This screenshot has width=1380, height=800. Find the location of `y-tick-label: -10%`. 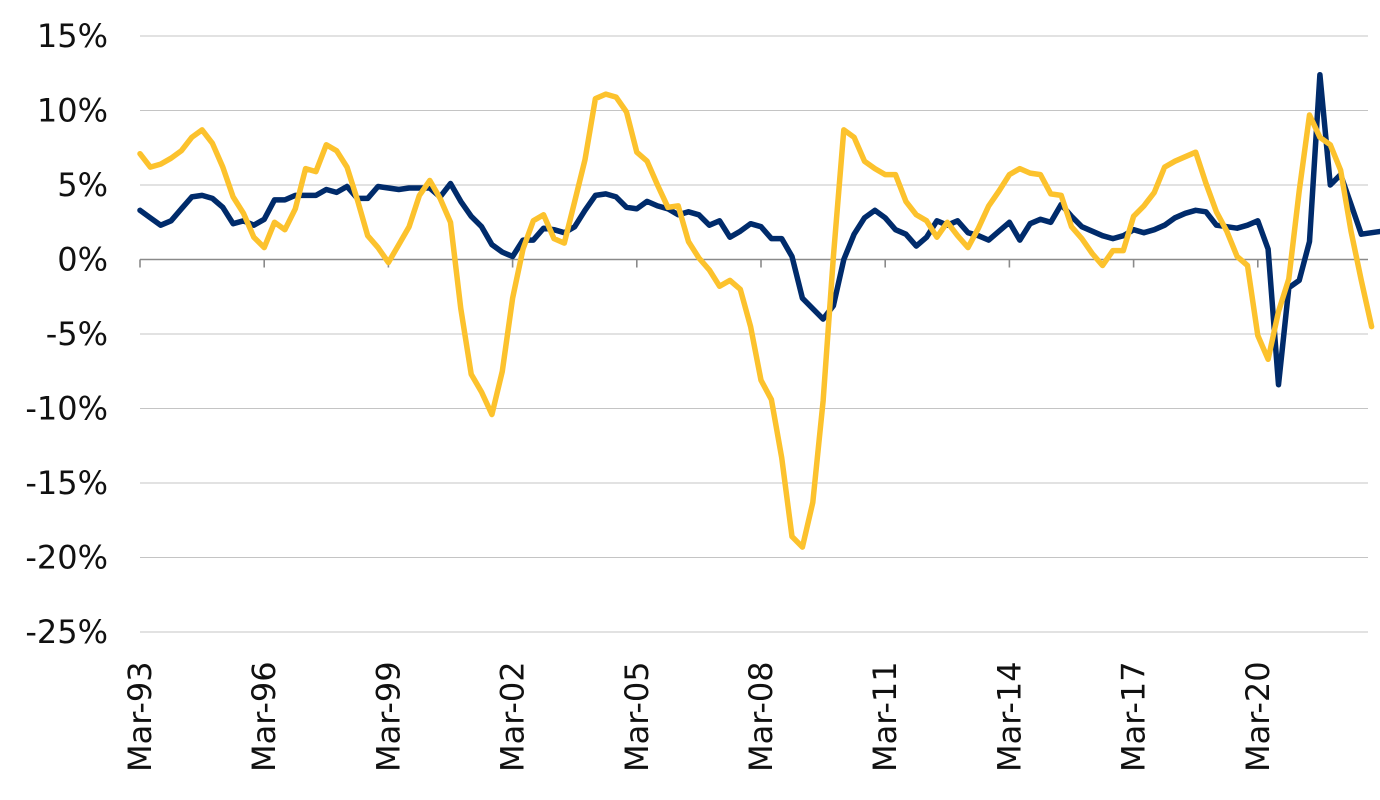

y-tick-label: -10% is located at coordinates (66, 409).